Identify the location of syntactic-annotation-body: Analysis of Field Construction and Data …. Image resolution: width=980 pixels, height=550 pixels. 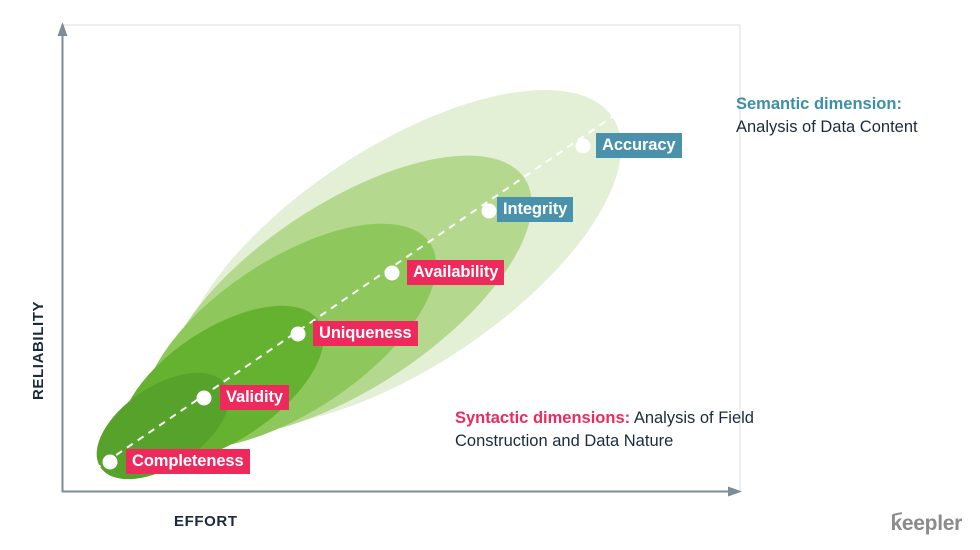
(604, 429).